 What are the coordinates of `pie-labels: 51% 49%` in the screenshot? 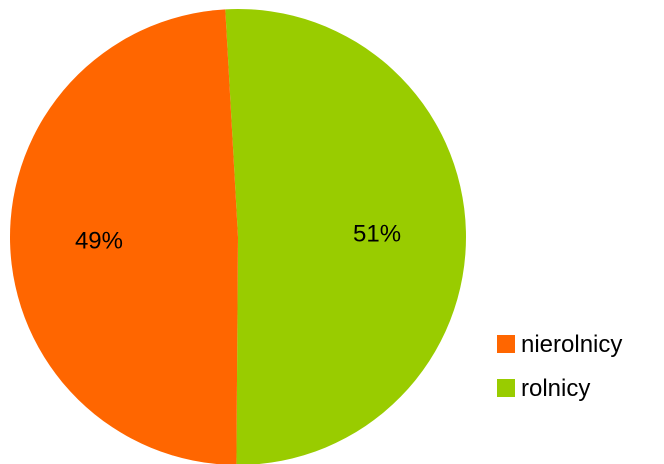 It's located at (238, 238).